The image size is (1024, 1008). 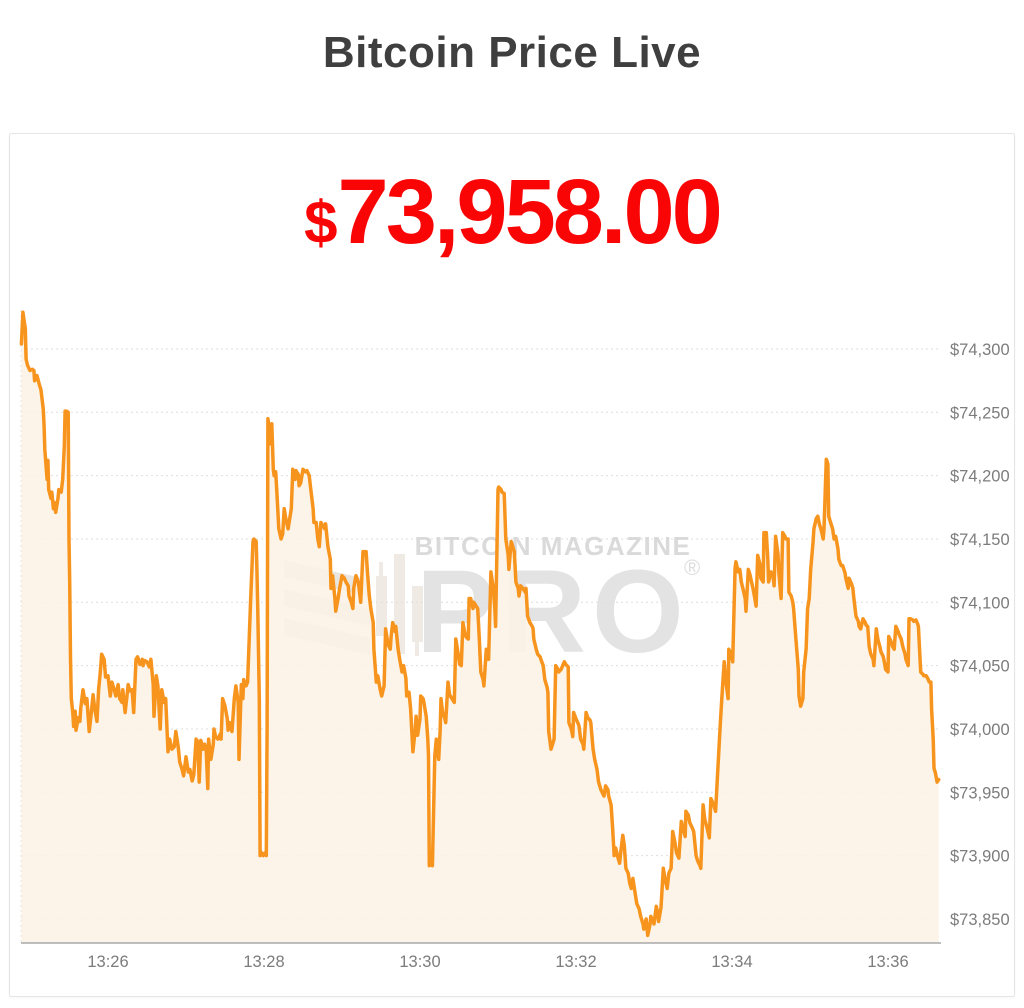 I want to click on y-axis-label: $74,100, so click(x=980, y=603).